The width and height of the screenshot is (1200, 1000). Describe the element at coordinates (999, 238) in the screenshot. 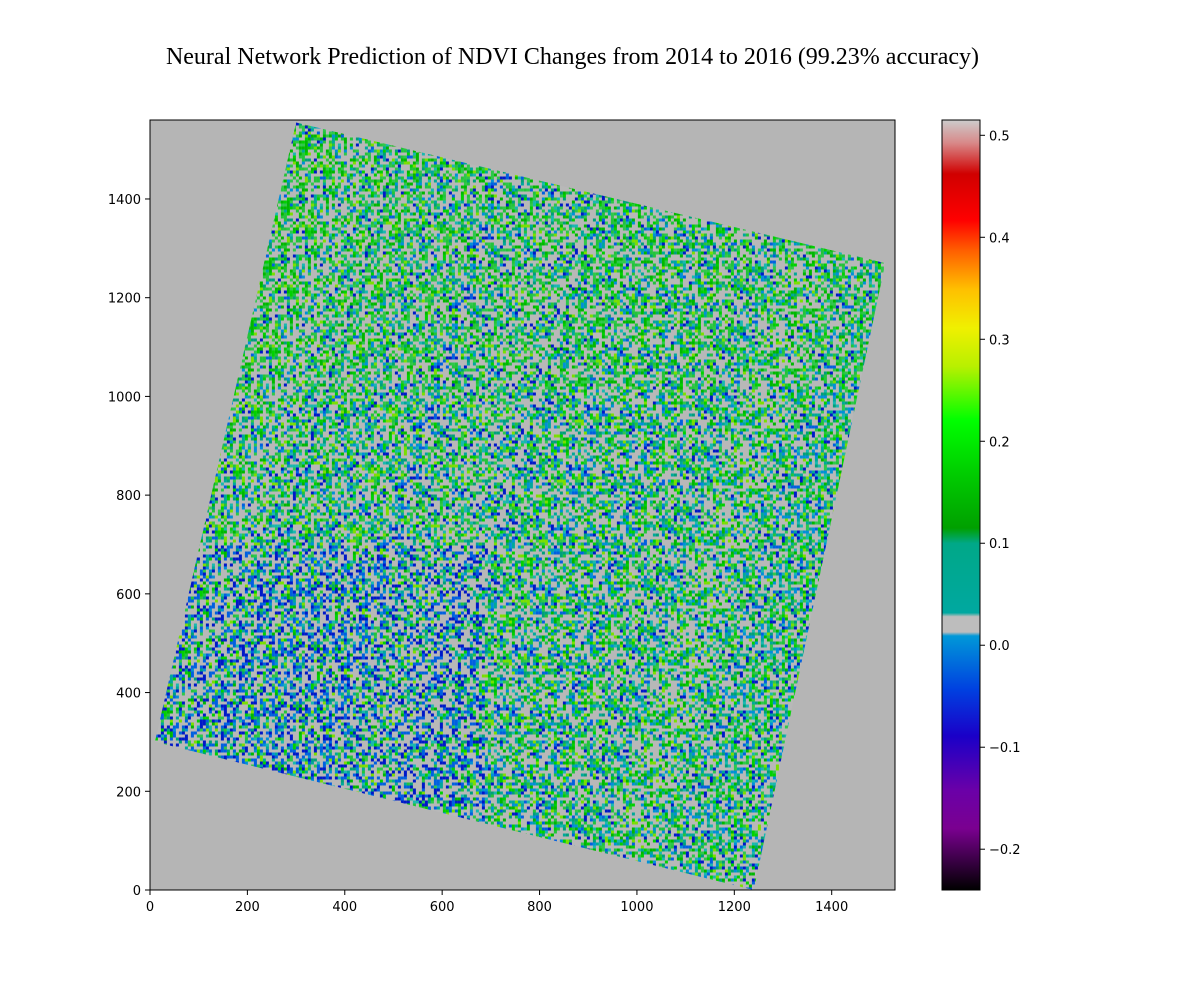

I see `colorbar-tick-label: 0.4` at that location.